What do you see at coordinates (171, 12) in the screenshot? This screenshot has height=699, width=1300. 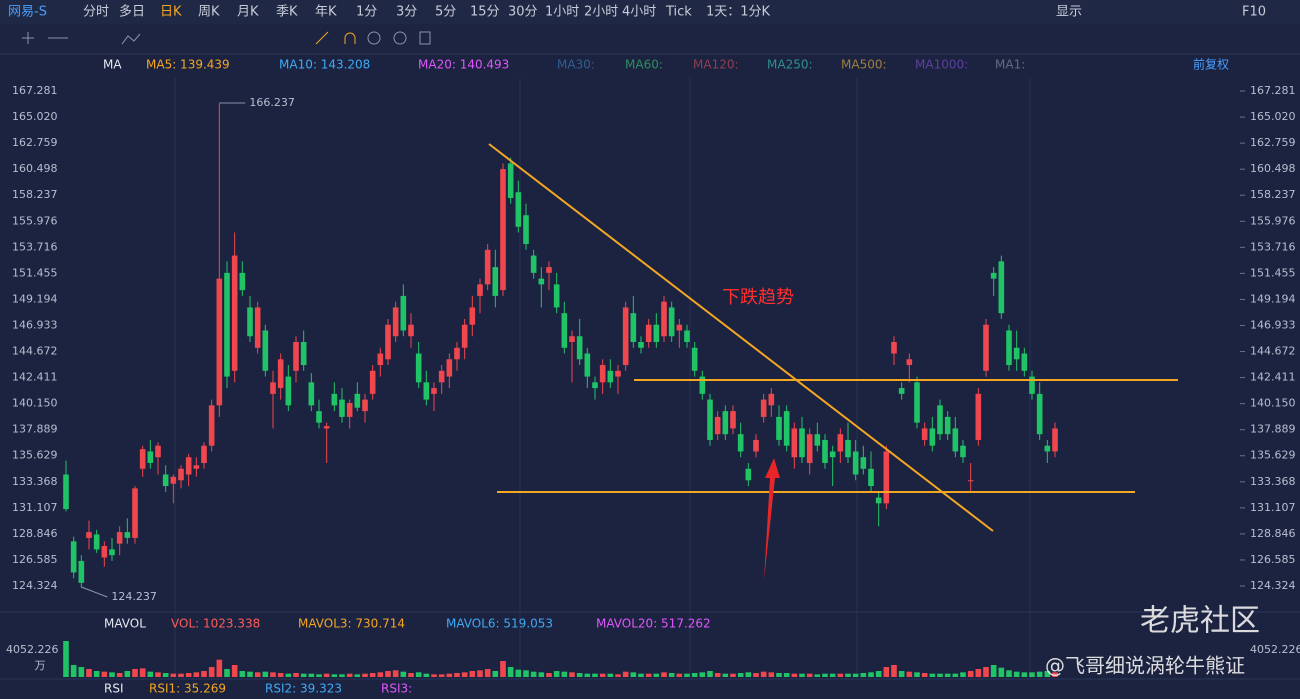 I see `period-tab: 日K` at bounding box center [171, 12].